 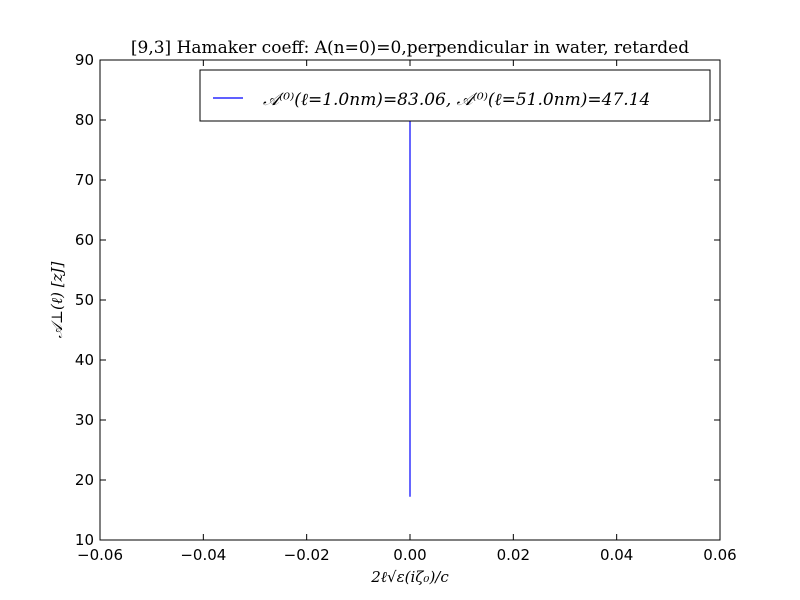 What do you see at coordinates (719, 555) in the screenshot?
I see `x-tick-label: 0.06` at bounding box center [719, 555].